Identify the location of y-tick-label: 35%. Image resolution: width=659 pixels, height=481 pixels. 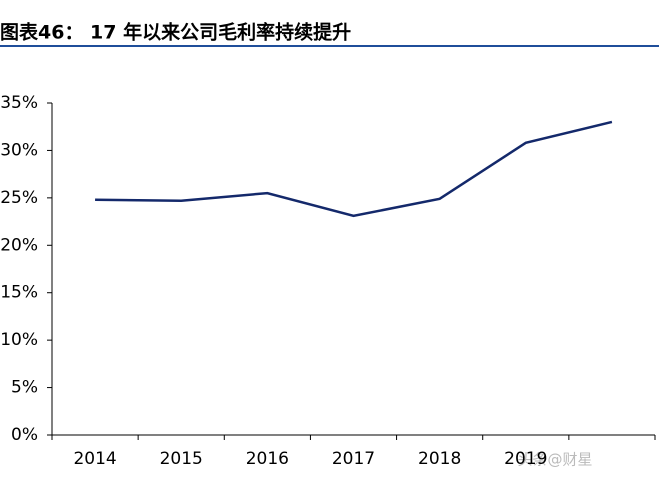
(19, 103).